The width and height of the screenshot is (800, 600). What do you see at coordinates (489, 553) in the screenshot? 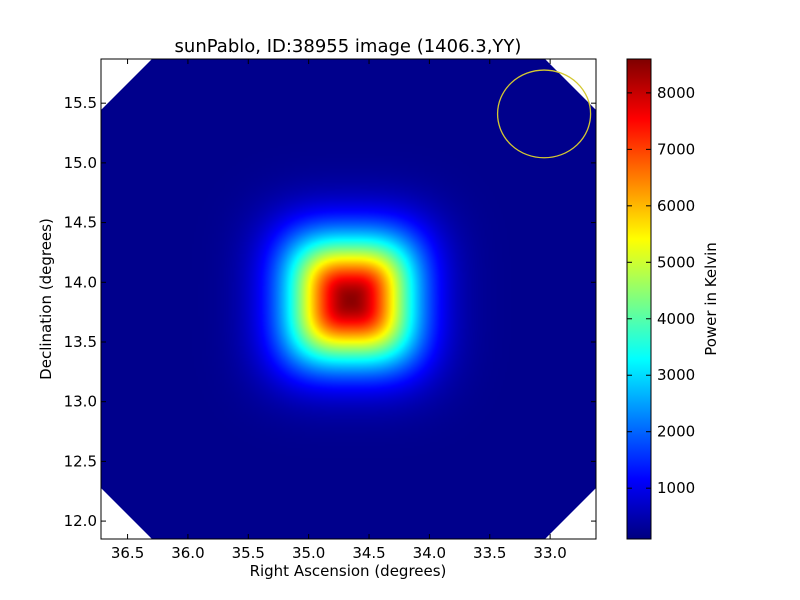
I see `x-tick-label: 33.5` at bounding box center [489, 553].